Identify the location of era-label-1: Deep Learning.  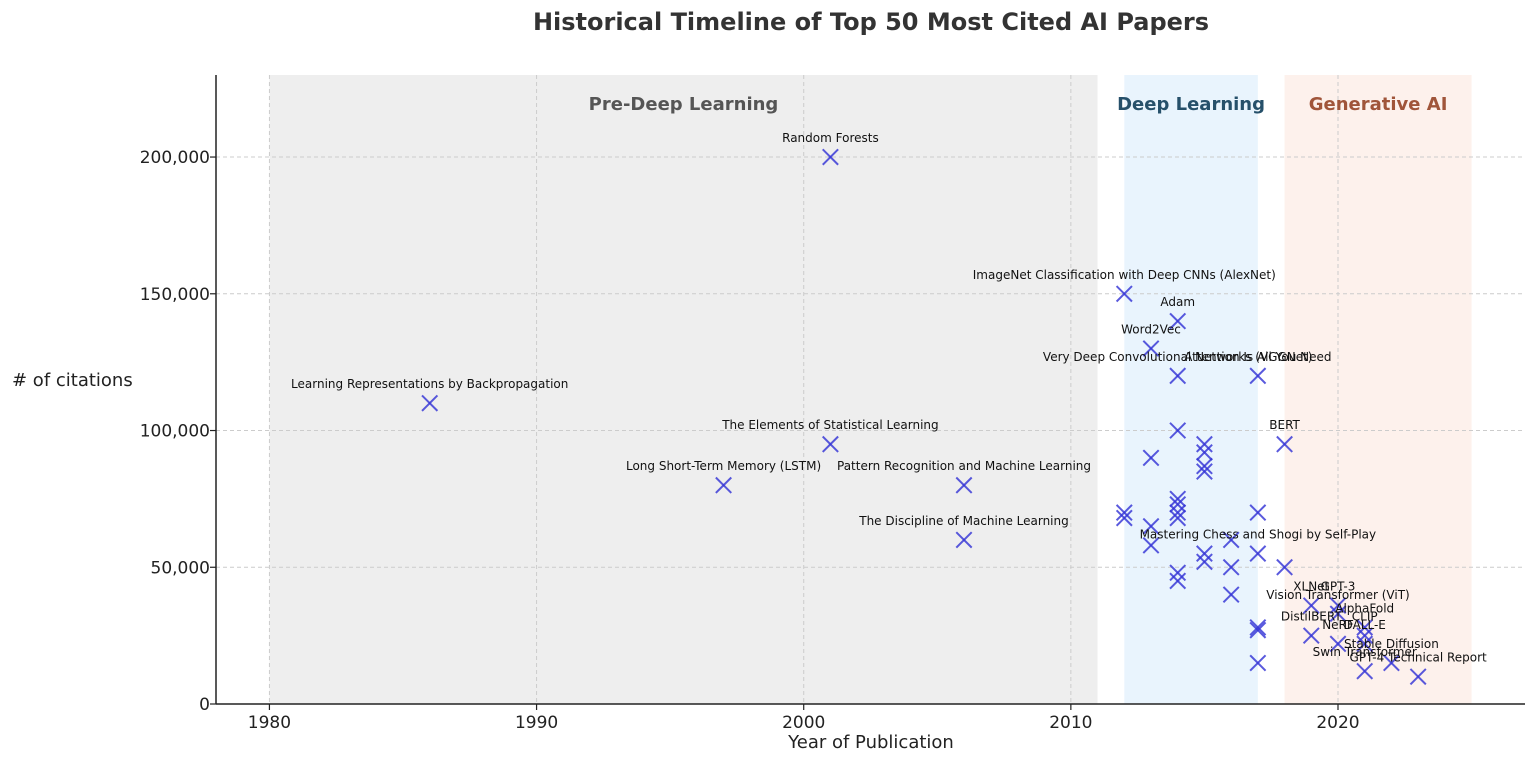
(1191, 104).